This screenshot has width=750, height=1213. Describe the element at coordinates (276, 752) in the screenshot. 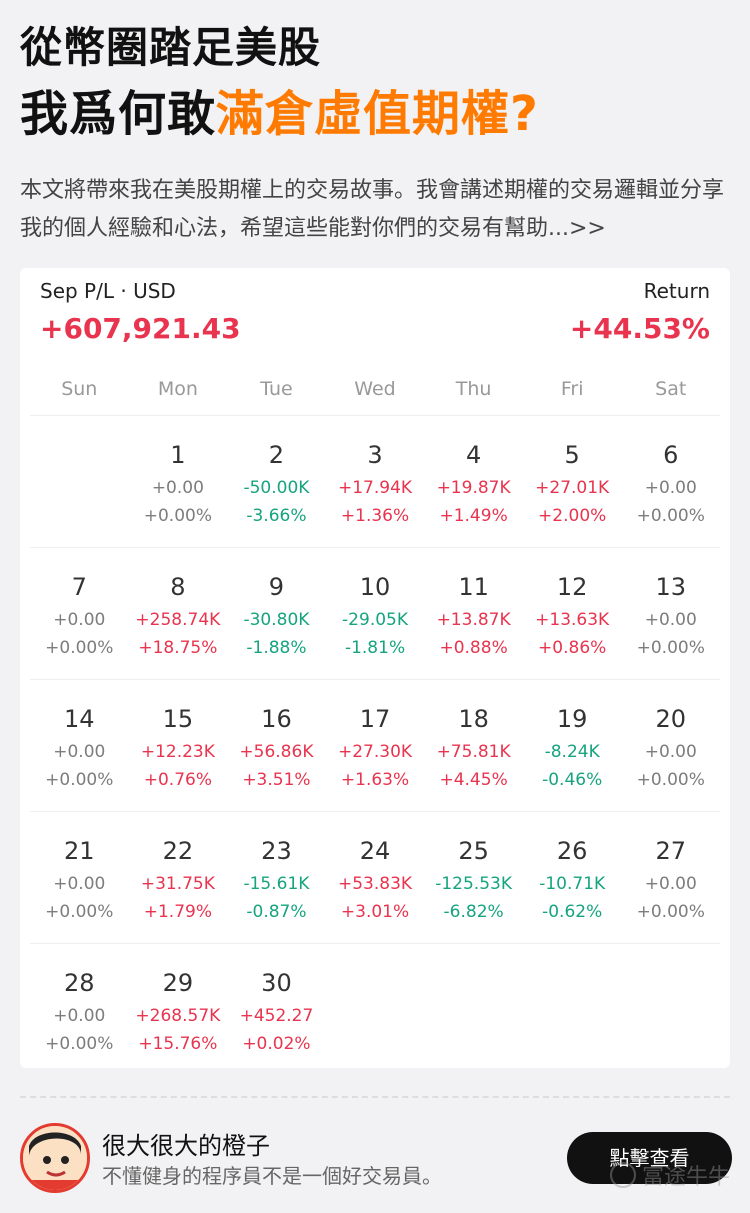

I see `day-pl-value: +56.86K` at that location.